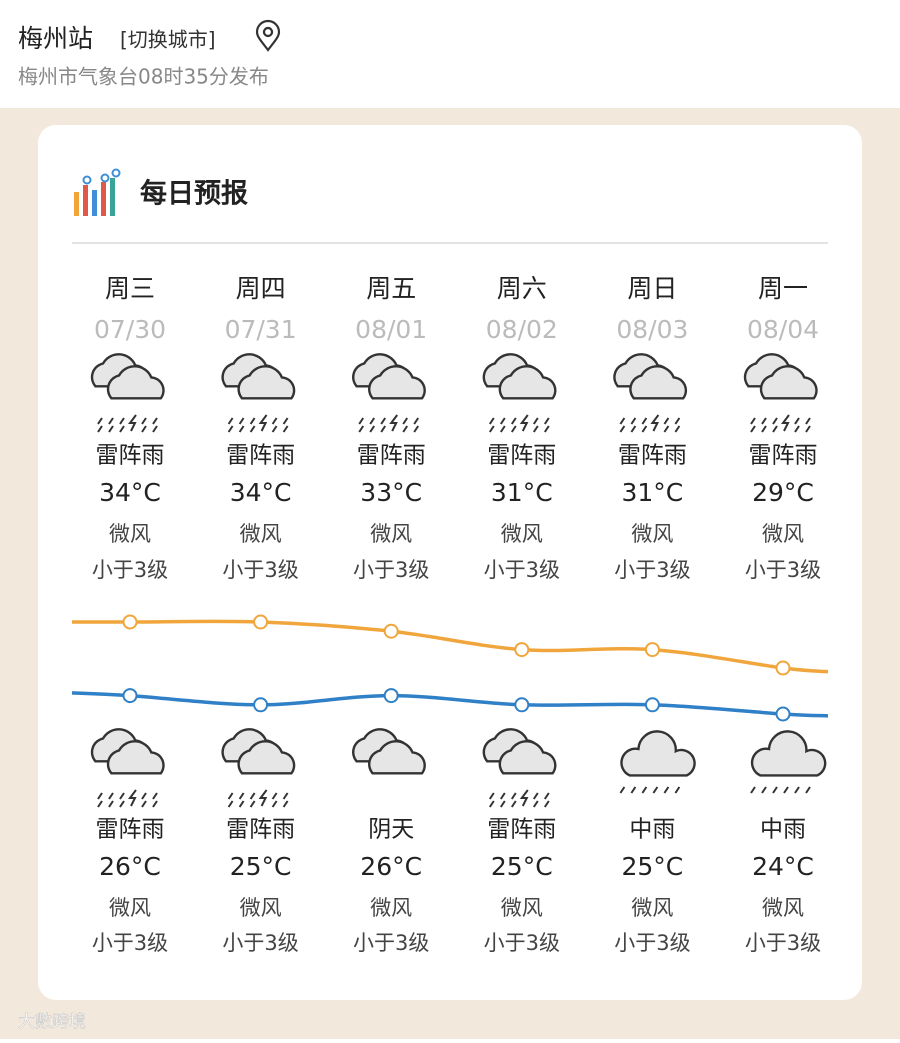 Image resolution: width=900 pixels, height=1043 pixels. What do you see at coordinates (652, 288) in the screenshot?
I see `weekday: 周日` at bounding box center [652, 288].